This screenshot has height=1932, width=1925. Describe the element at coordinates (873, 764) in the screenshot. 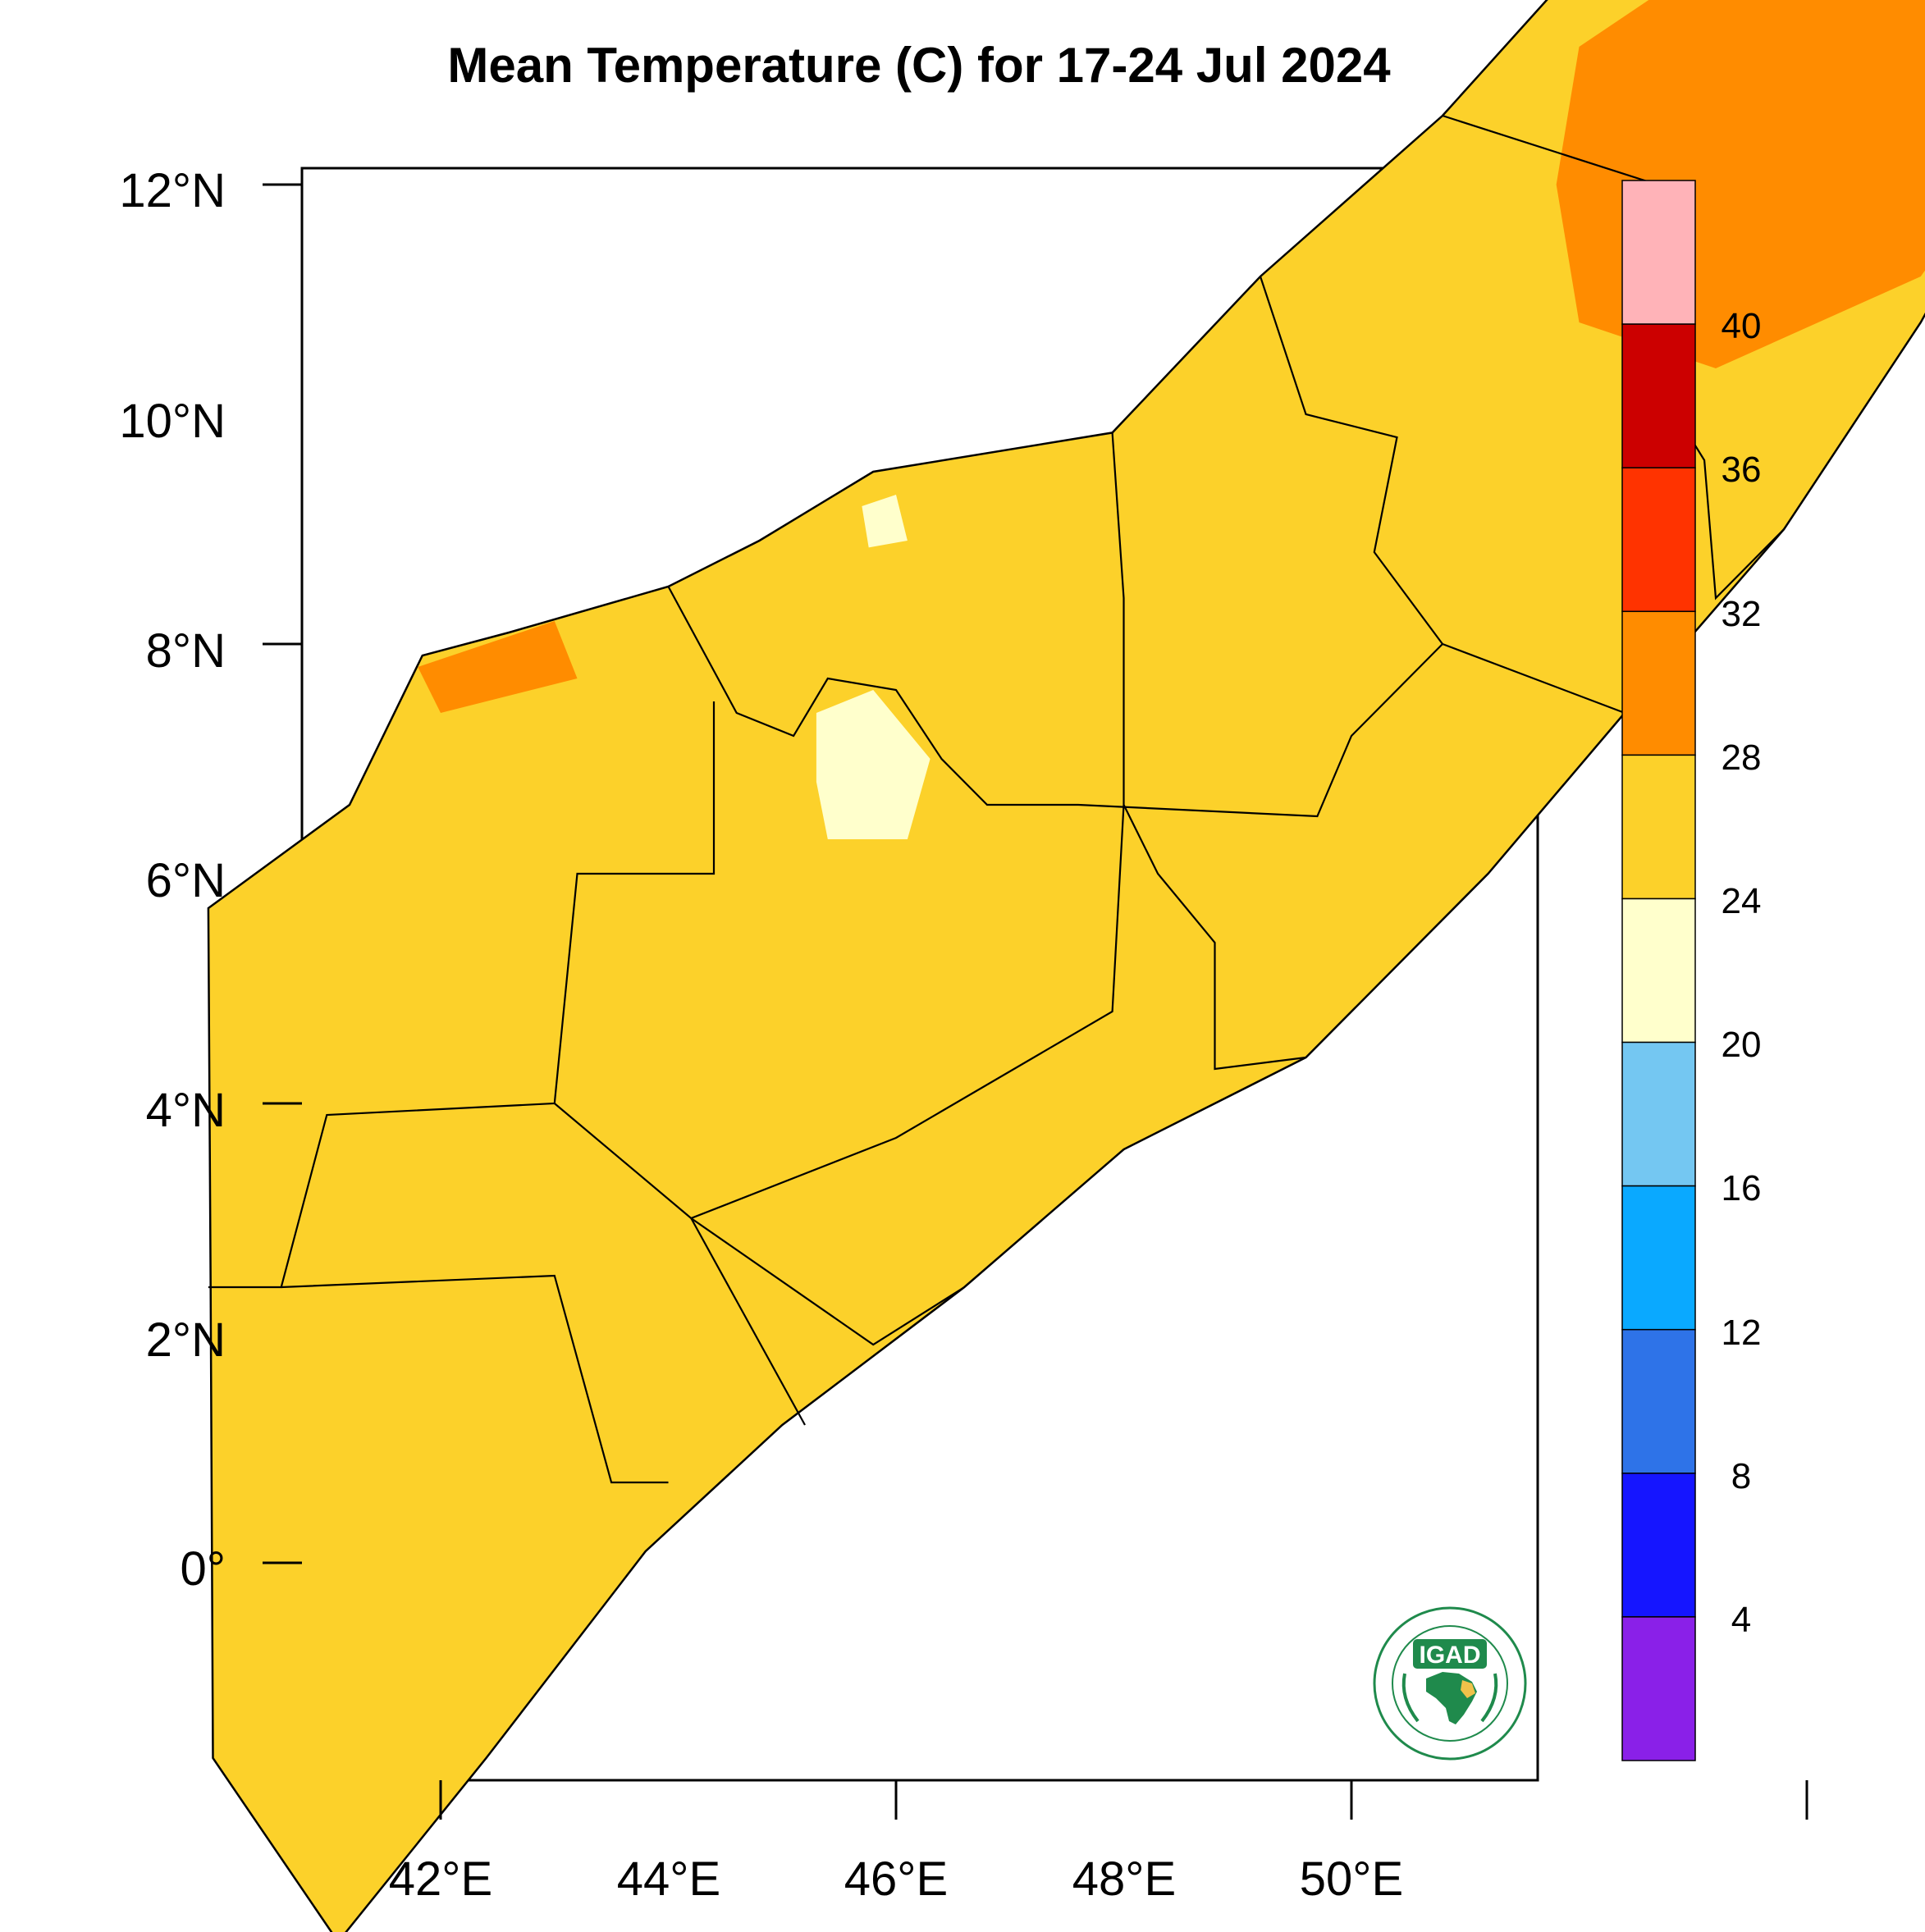

I see `band-20-24-south-spot` at that location.